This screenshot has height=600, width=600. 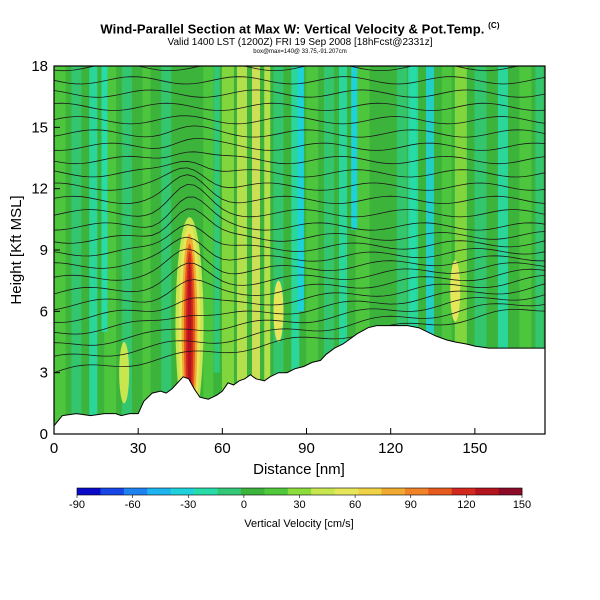 I want to click on y-tick-label: 12, so click(x=39, y=189).